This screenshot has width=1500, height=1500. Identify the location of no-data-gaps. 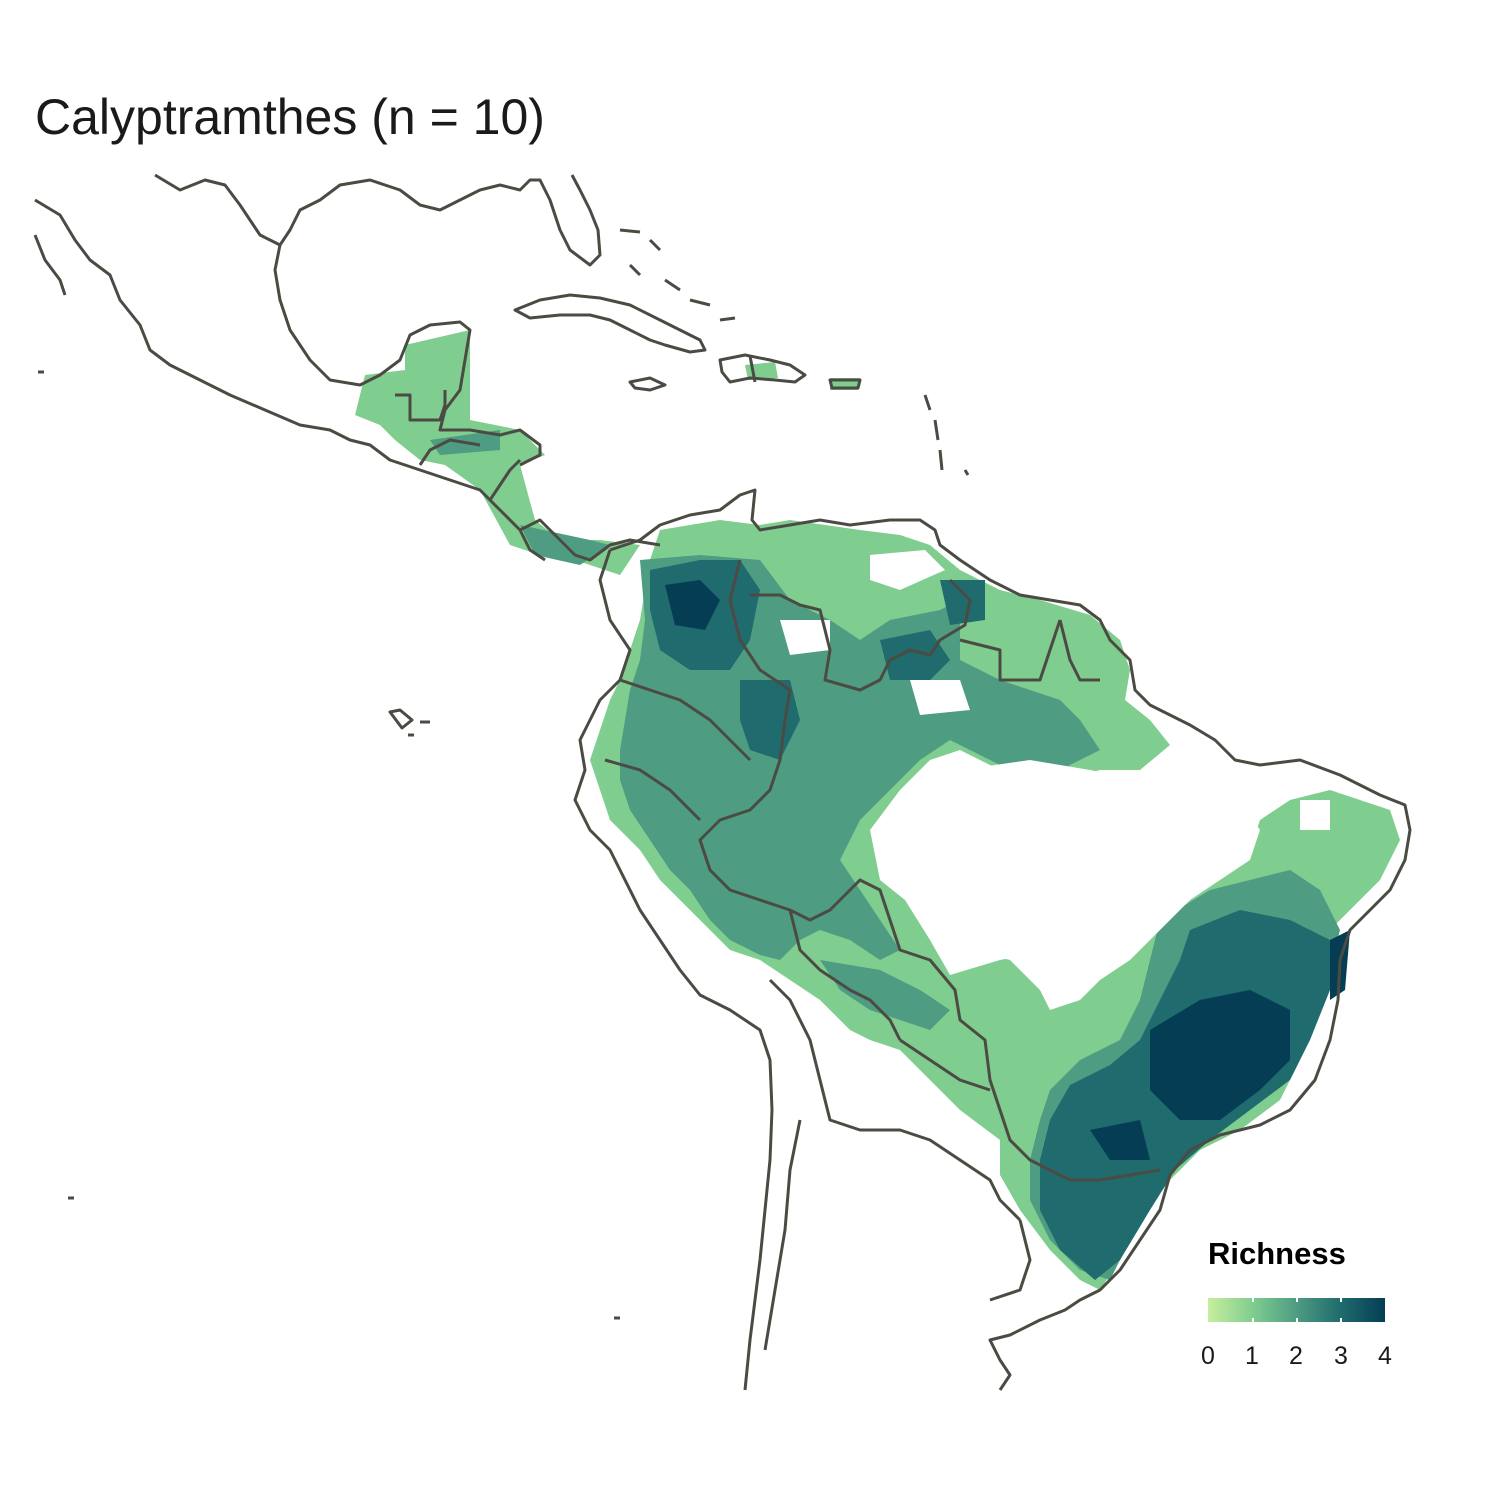
(1055, 780).